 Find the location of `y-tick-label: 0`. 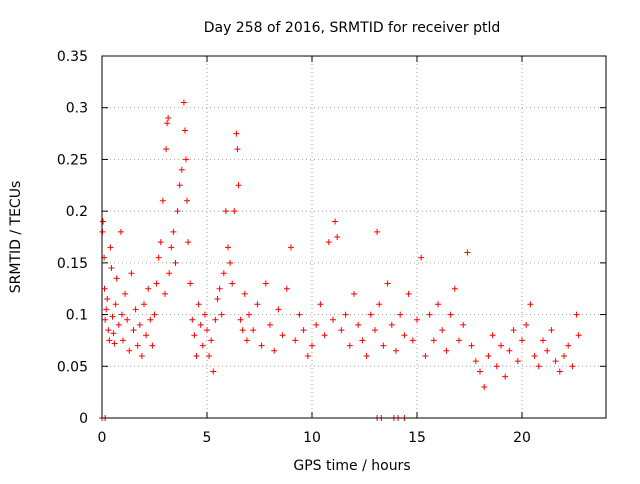

y-tick-label: 0 is located at coordinates (83, 419).